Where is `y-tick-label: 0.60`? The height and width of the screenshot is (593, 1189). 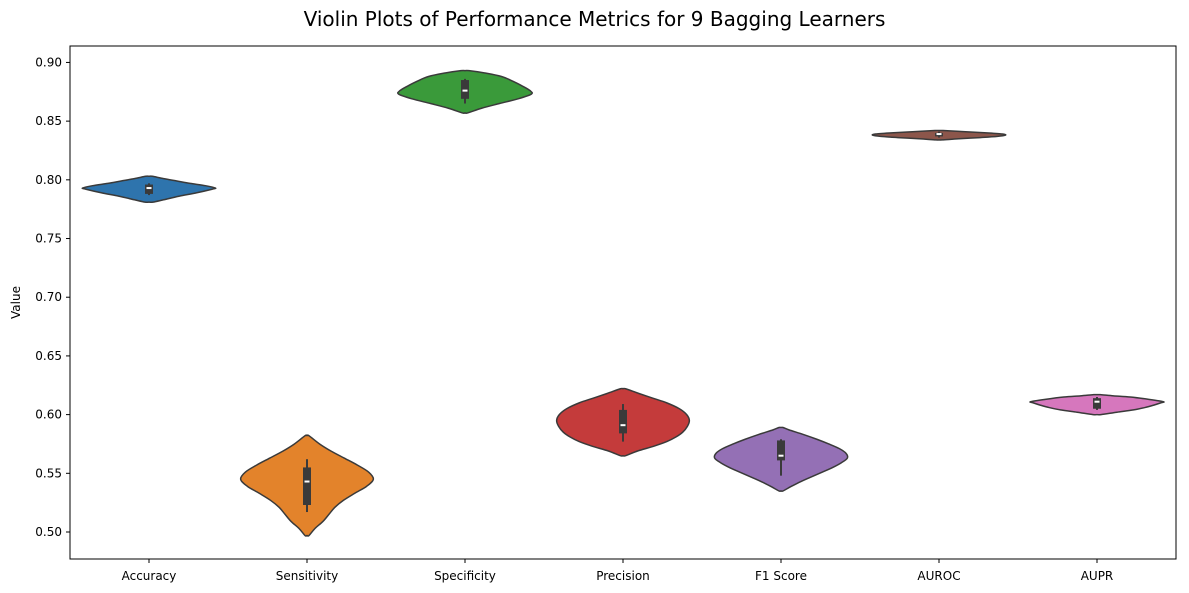
y-tick-label: 0.60 is located at coordinates (48, 415).